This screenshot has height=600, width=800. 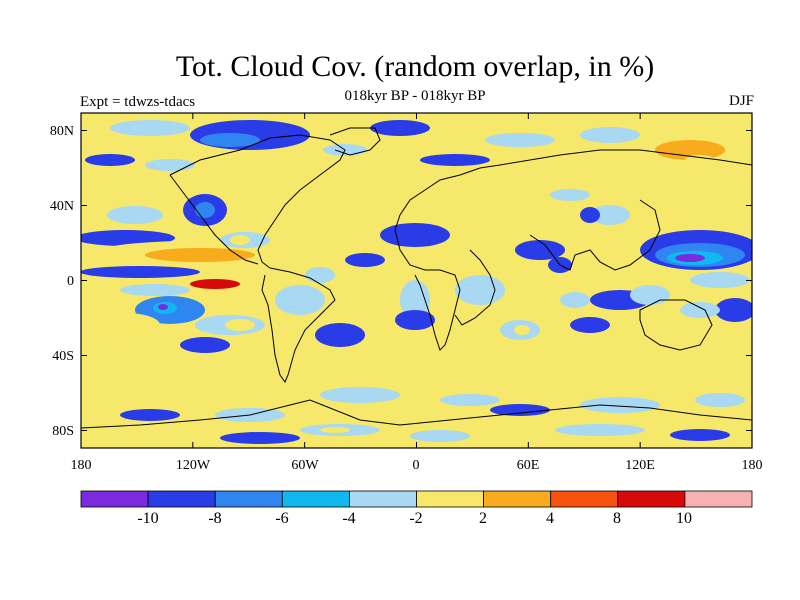 I want to click on lon-label-60w: 60W, so click(x=305, y=465).